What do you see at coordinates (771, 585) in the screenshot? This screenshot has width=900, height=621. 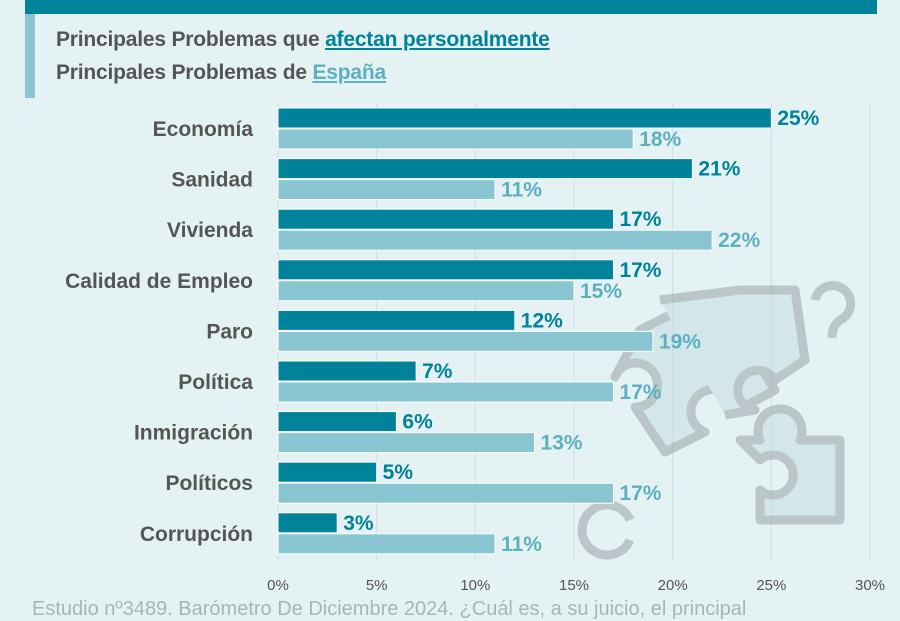 I see `x-tick-label: 25%` at bounding box center [771, 585].